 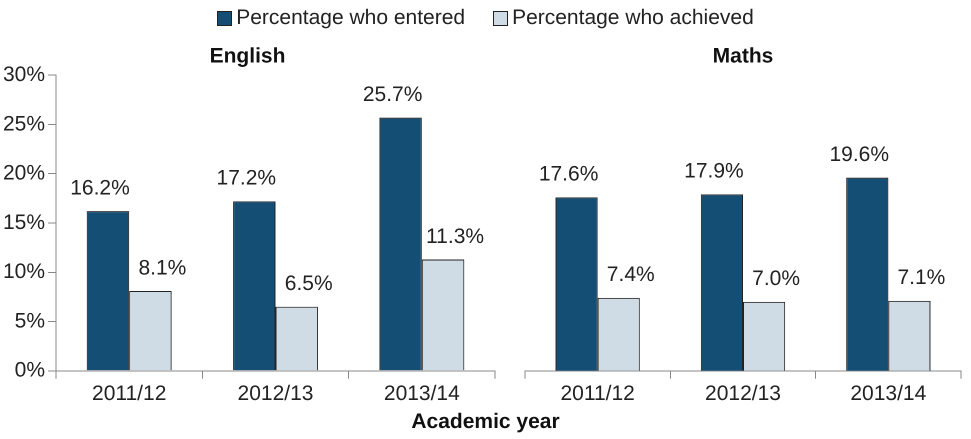 I want to click on data-label: 7.4%, so click(x=630, y=274).